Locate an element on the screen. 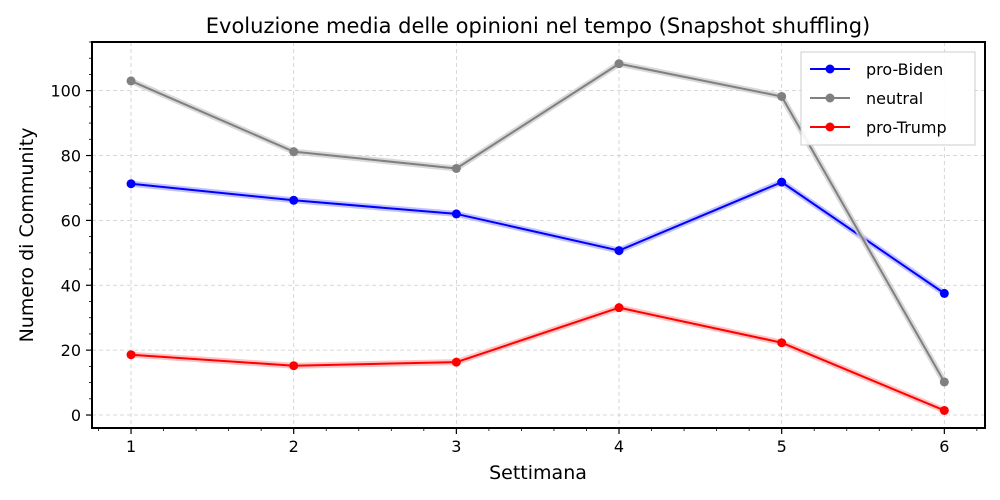  legend-item-neutral: neutral is located at coordinates (866, 98).